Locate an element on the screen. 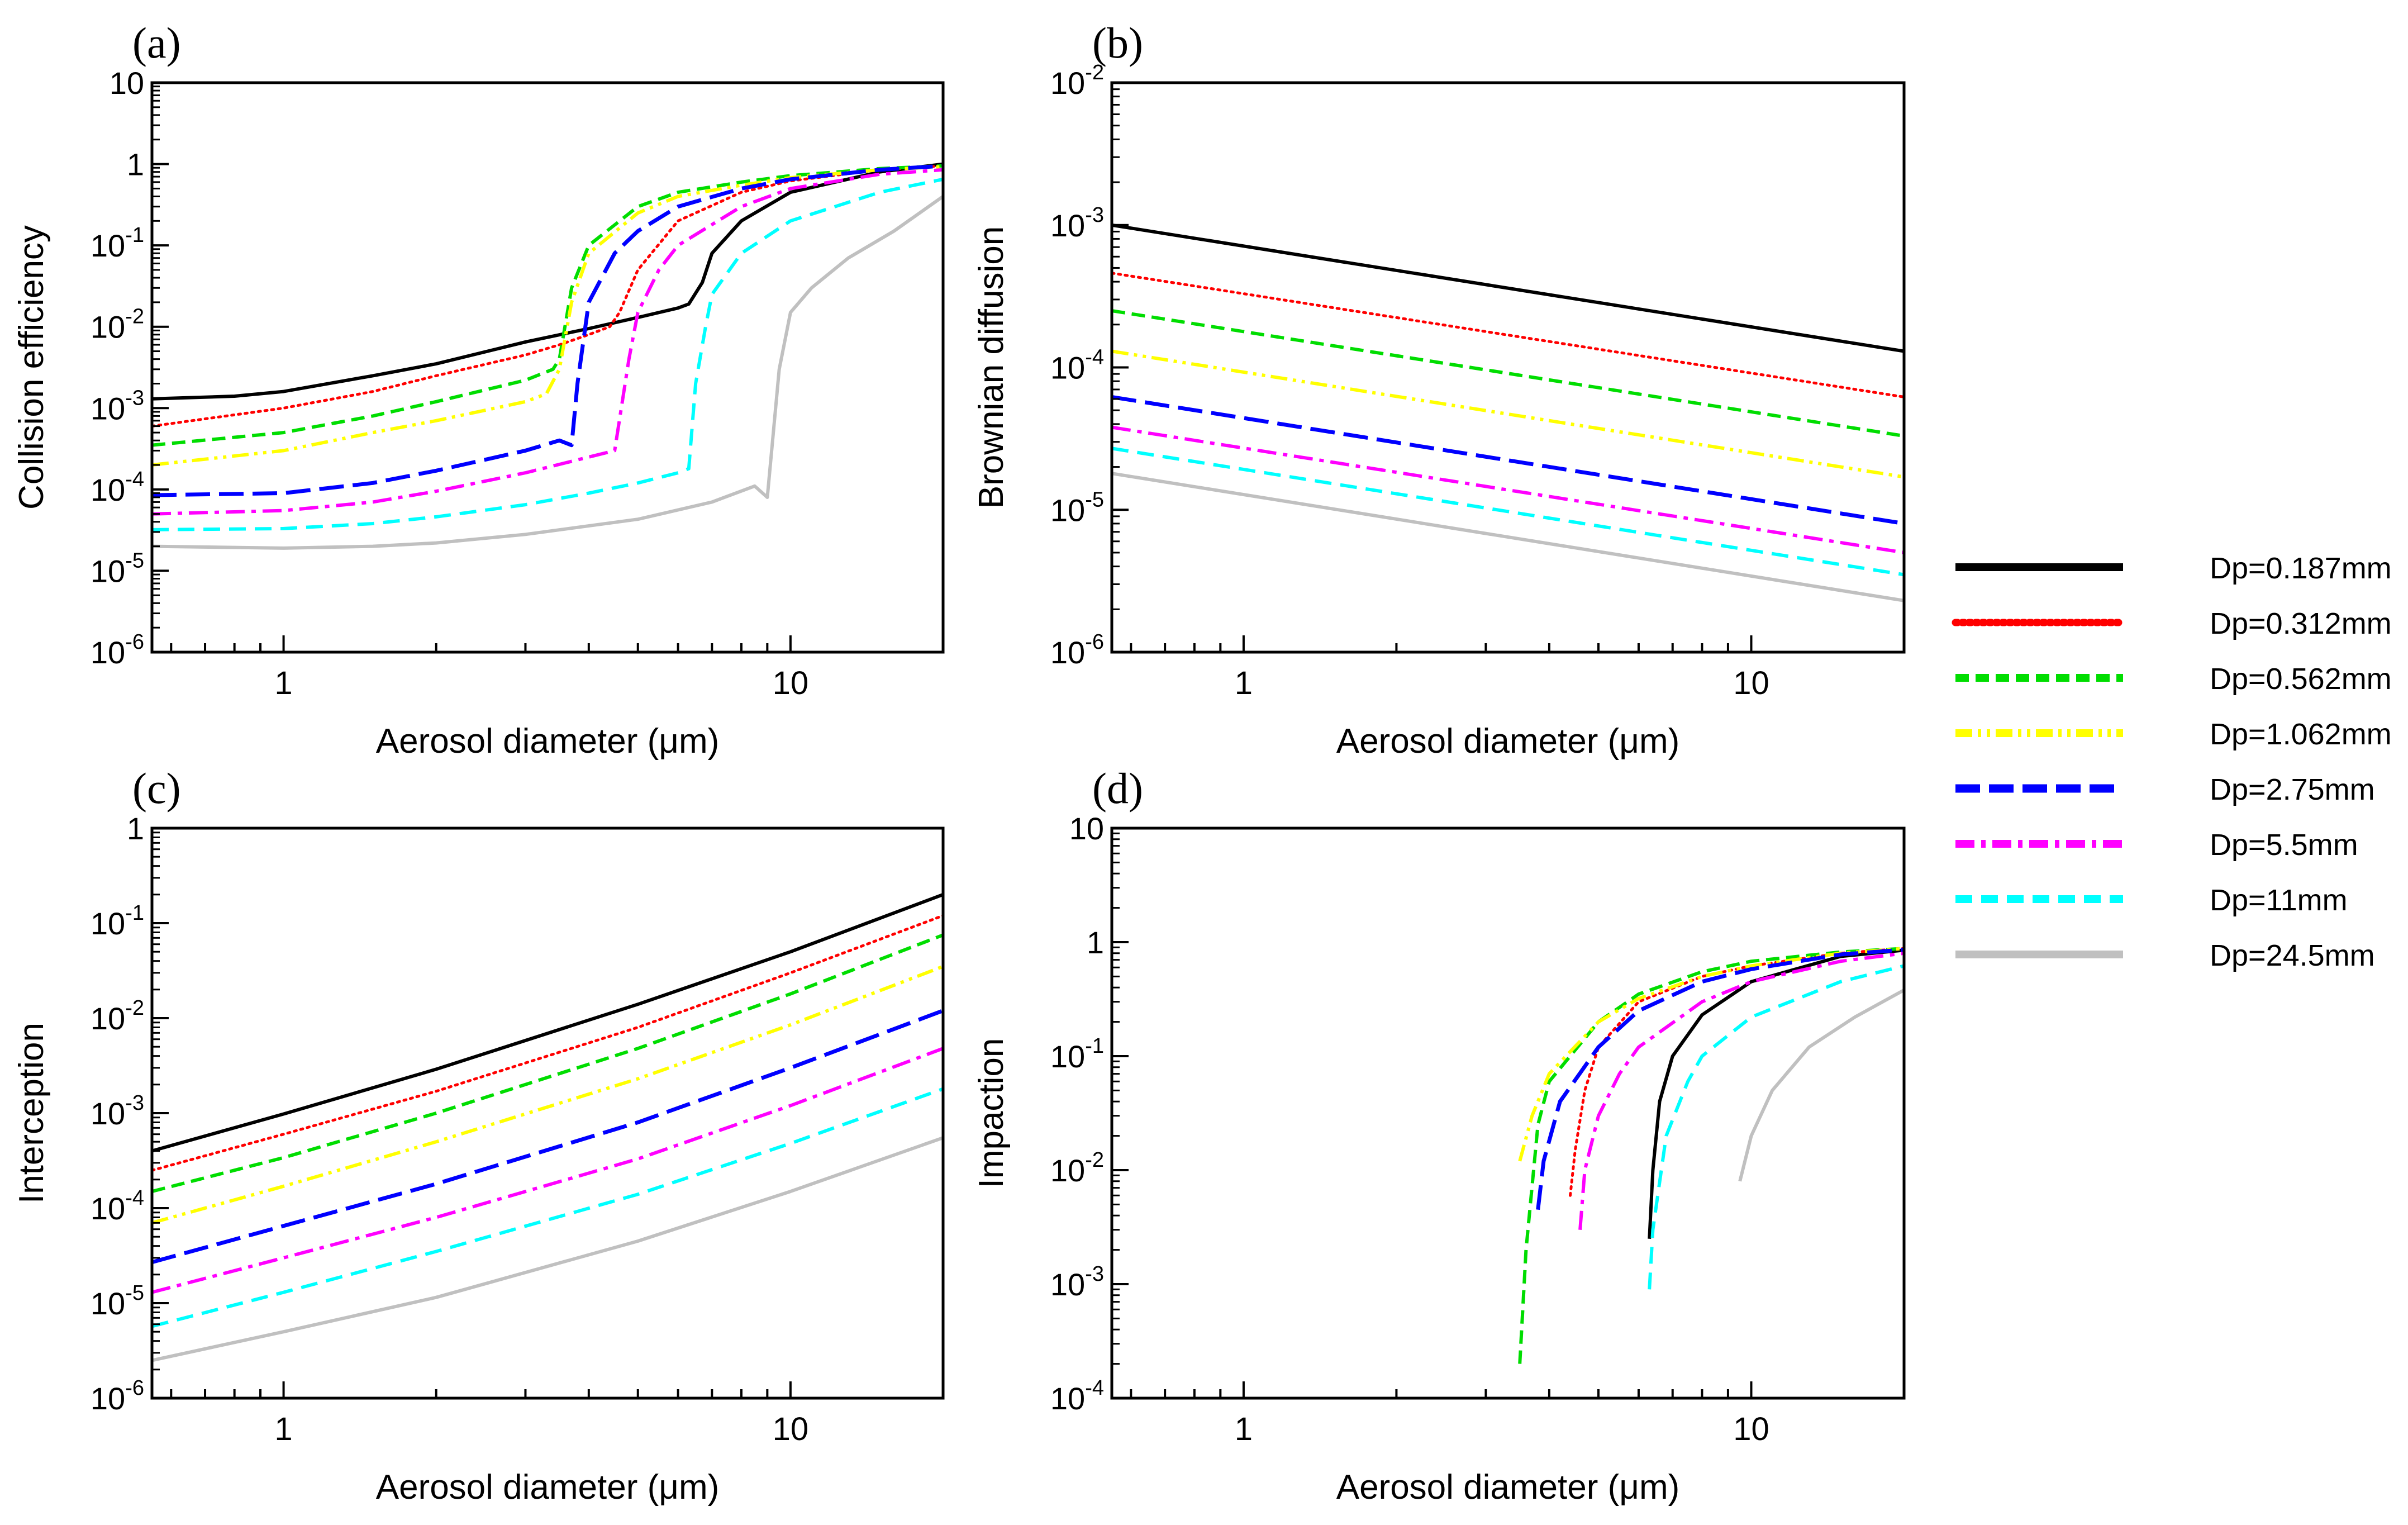  y-axis-label: Interception is located at coordinates (32, 1114).